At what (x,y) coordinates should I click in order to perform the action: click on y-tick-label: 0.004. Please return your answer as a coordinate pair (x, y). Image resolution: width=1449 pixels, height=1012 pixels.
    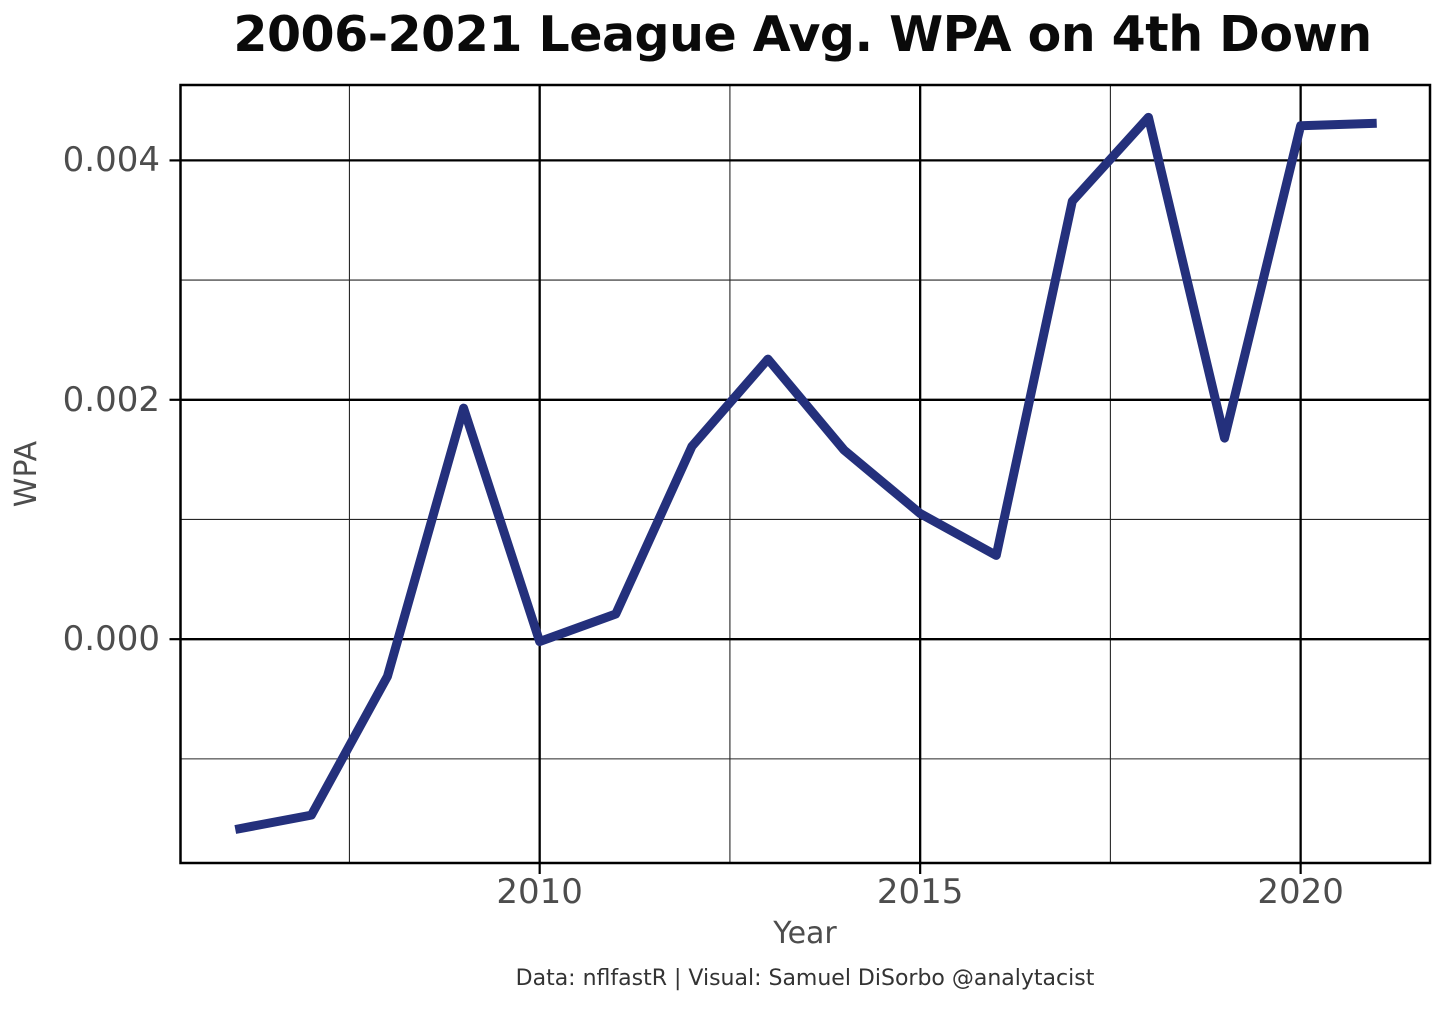
    Looking at the image, I should click on (111, 160).